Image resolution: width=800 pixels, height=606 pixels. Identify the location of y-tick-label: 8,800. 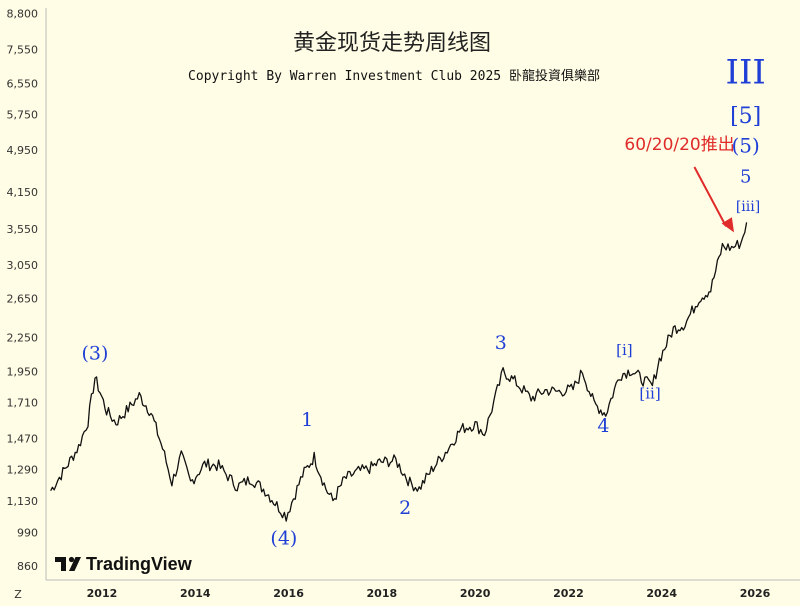
(23, 13).